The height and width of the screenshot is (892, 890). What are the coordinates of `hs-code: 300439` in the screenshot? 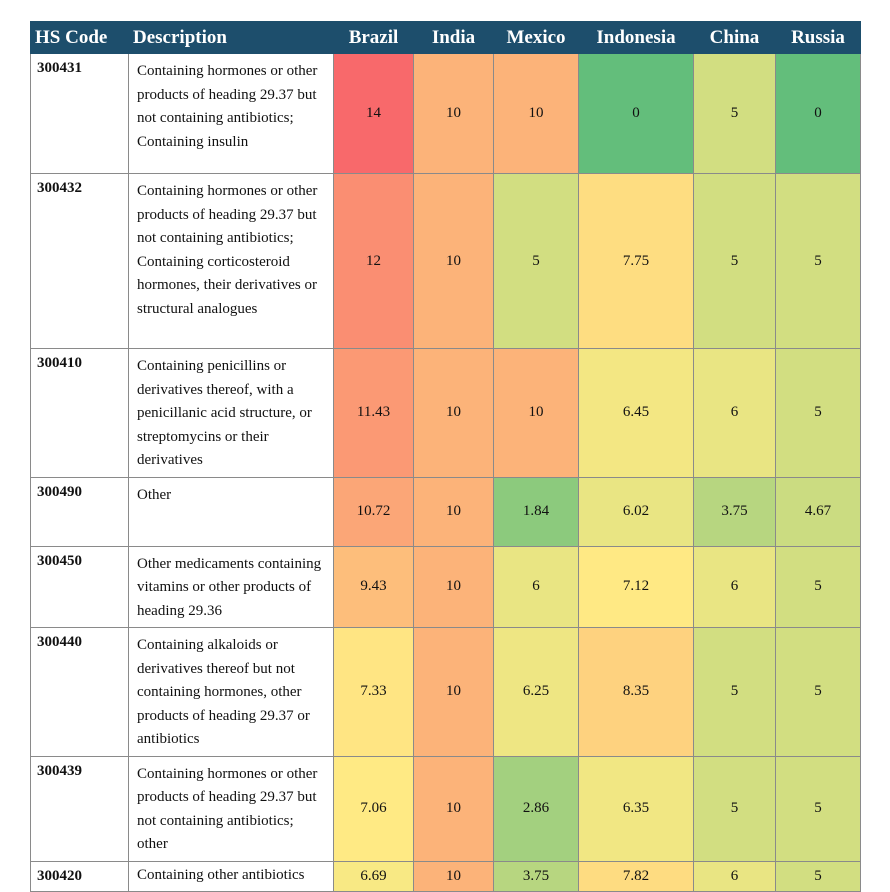 It's located at (79, 808).